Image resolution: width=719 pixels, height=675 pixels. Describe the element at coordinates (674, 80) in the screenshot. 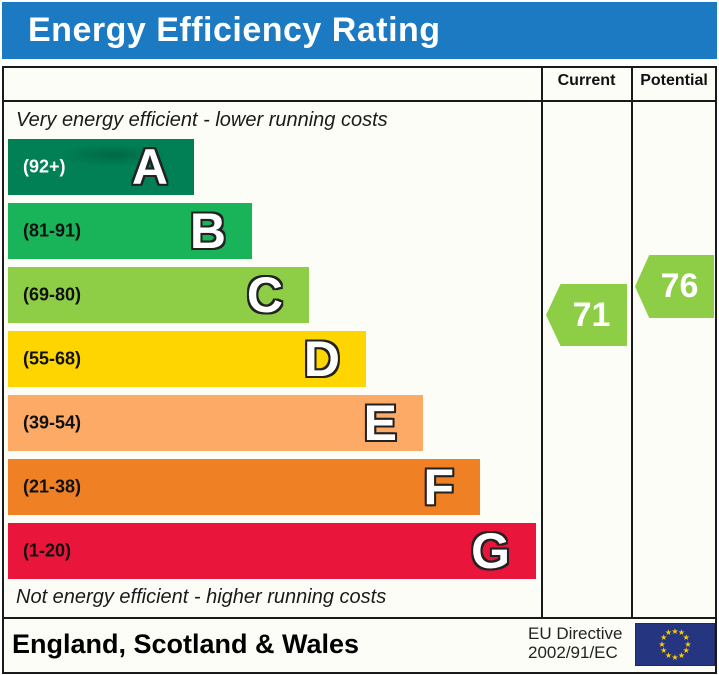

I see `column-header-potential: Potential` at that location.